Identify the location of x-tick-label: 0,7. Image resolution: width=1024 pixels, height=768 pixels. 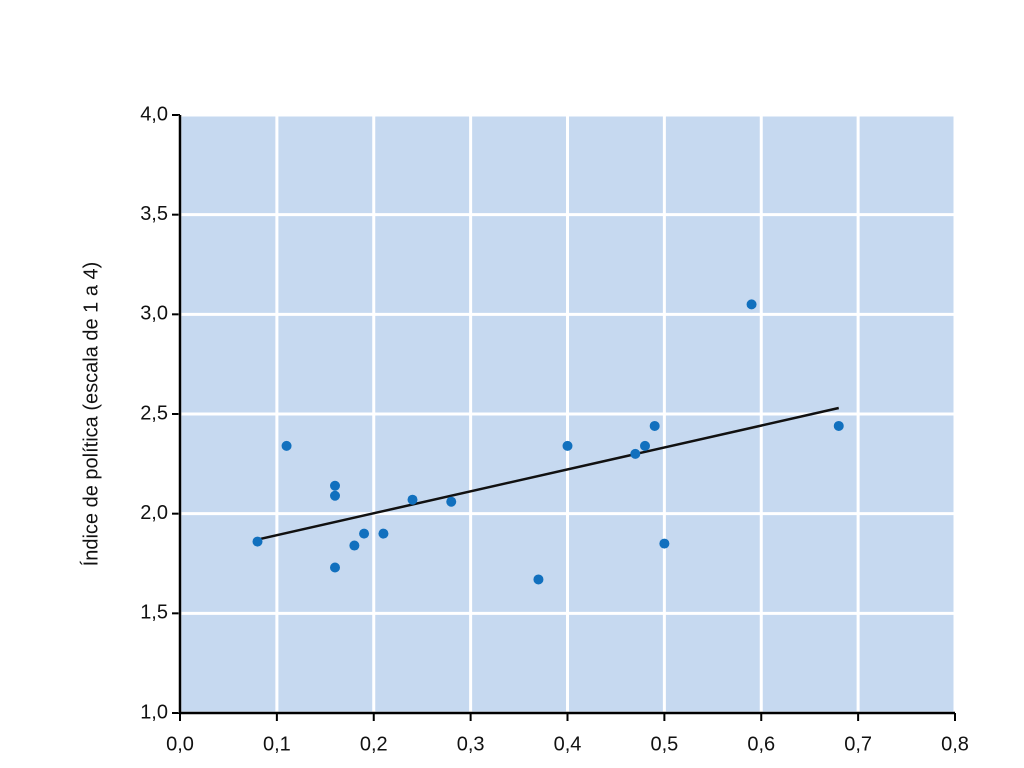
(858, 744).